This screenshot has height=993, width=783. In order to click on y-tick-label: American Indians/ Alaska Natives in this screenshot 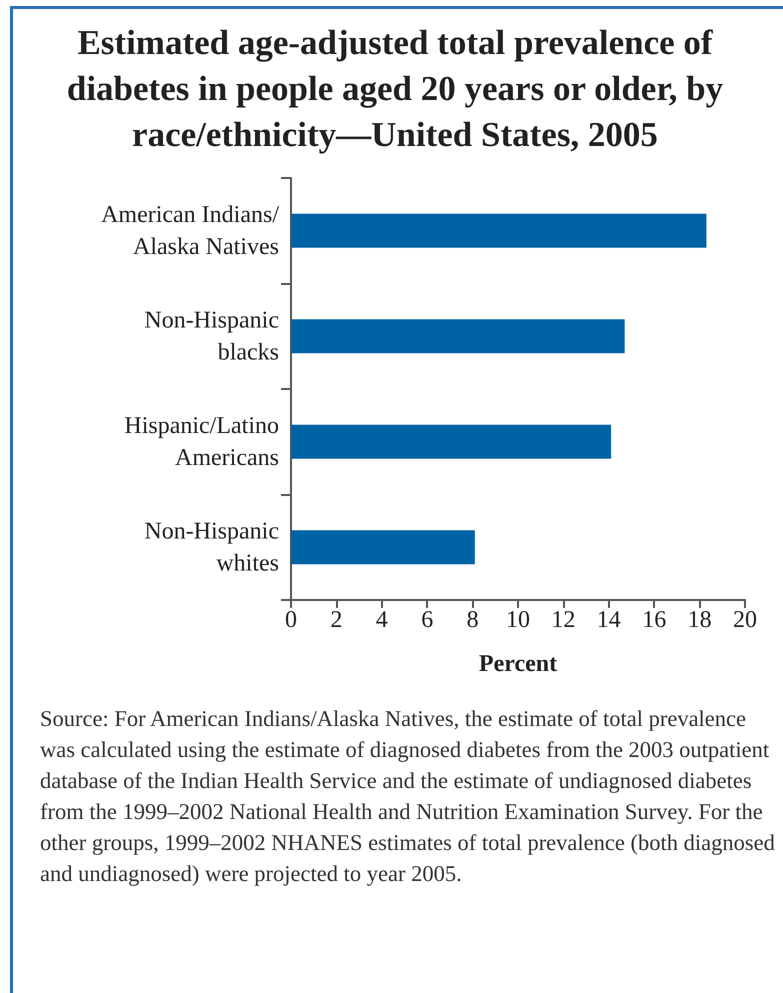, I will do `click(190, 231)`.